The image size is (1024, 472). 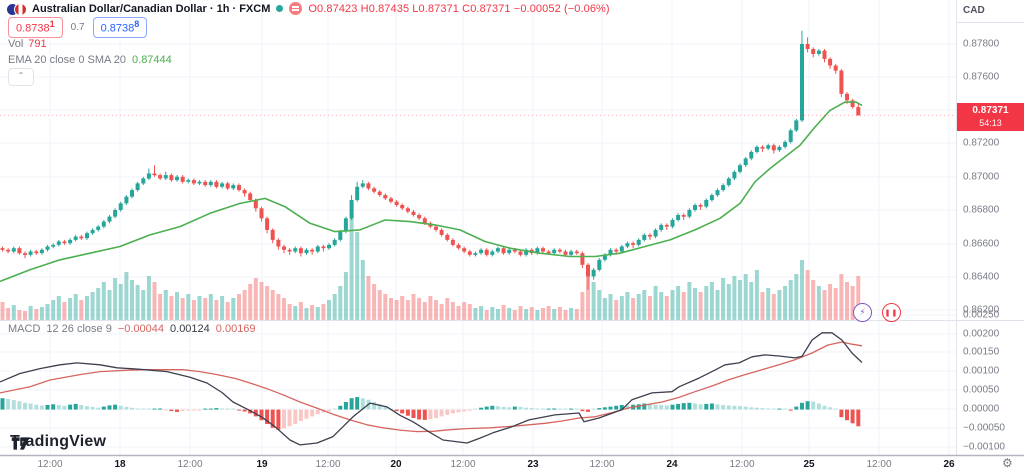 I want to click on tradingview-logo: TradingView, so click(x=58, y=442).